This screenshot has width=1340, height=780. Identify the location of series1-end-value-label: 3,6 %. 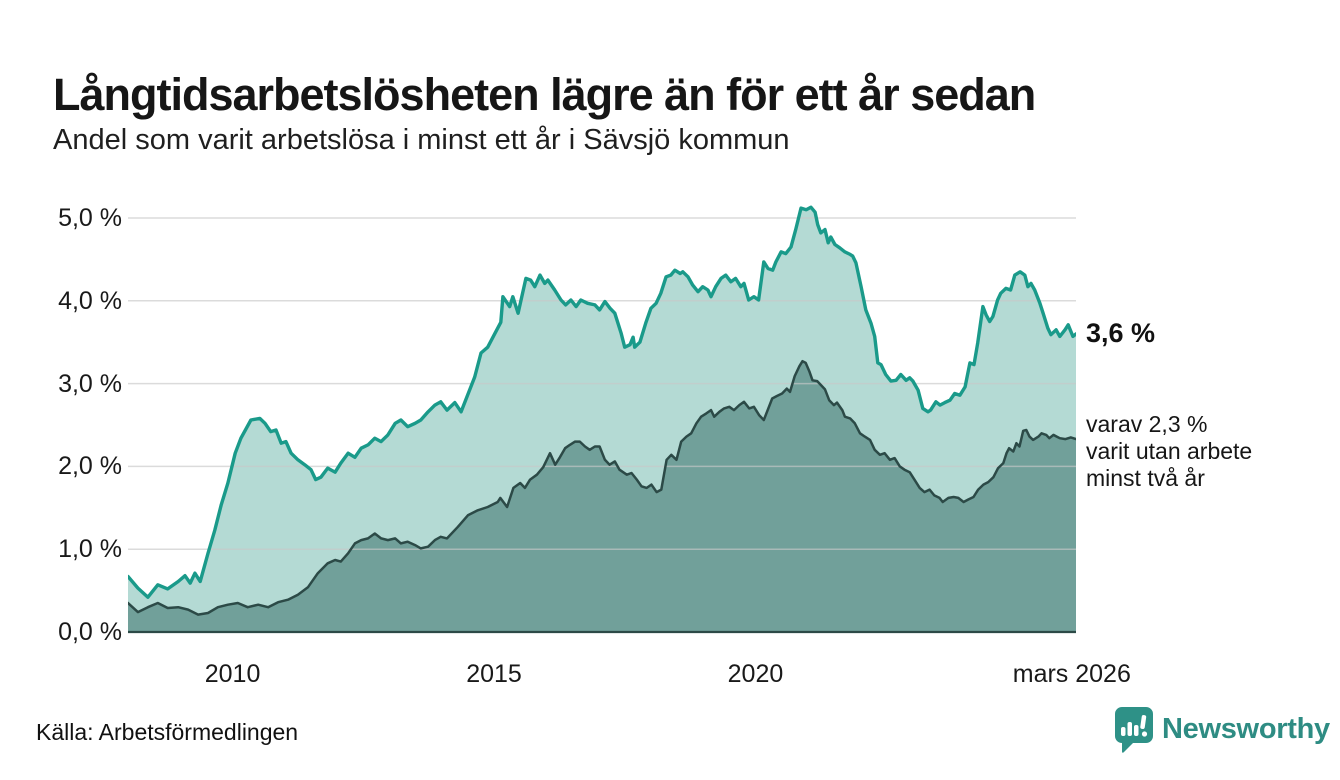
(1121, 333).